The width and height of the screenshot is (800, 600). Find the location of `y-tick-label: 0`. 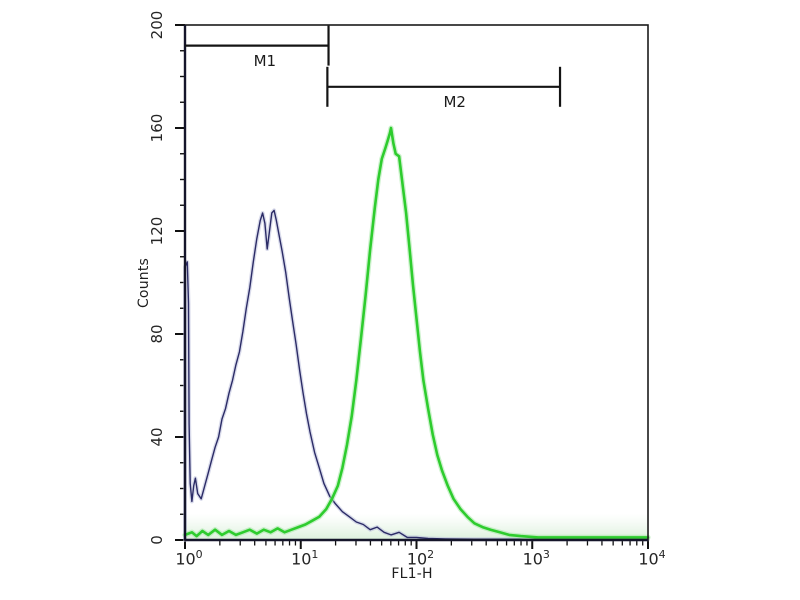

y-tick-label: 0 is located at coordinates (157, 540).